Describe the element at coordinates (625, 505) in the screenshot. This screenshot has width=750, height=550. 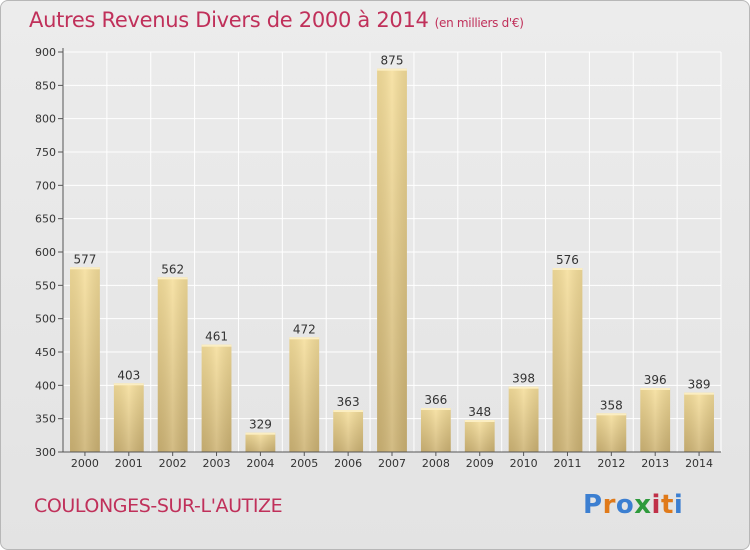
I see `logo-letter: o` at that location.